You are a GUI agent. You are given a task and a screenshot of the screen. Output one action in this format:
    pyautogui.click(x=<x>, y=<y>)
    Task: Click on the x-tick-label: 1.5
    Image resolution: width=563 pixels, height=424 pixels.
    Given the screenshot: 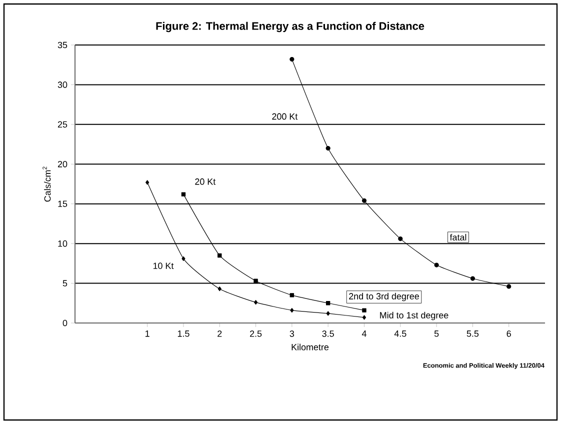 What is the action you would take?
    pyautogui.click(x=184, y=333)
    